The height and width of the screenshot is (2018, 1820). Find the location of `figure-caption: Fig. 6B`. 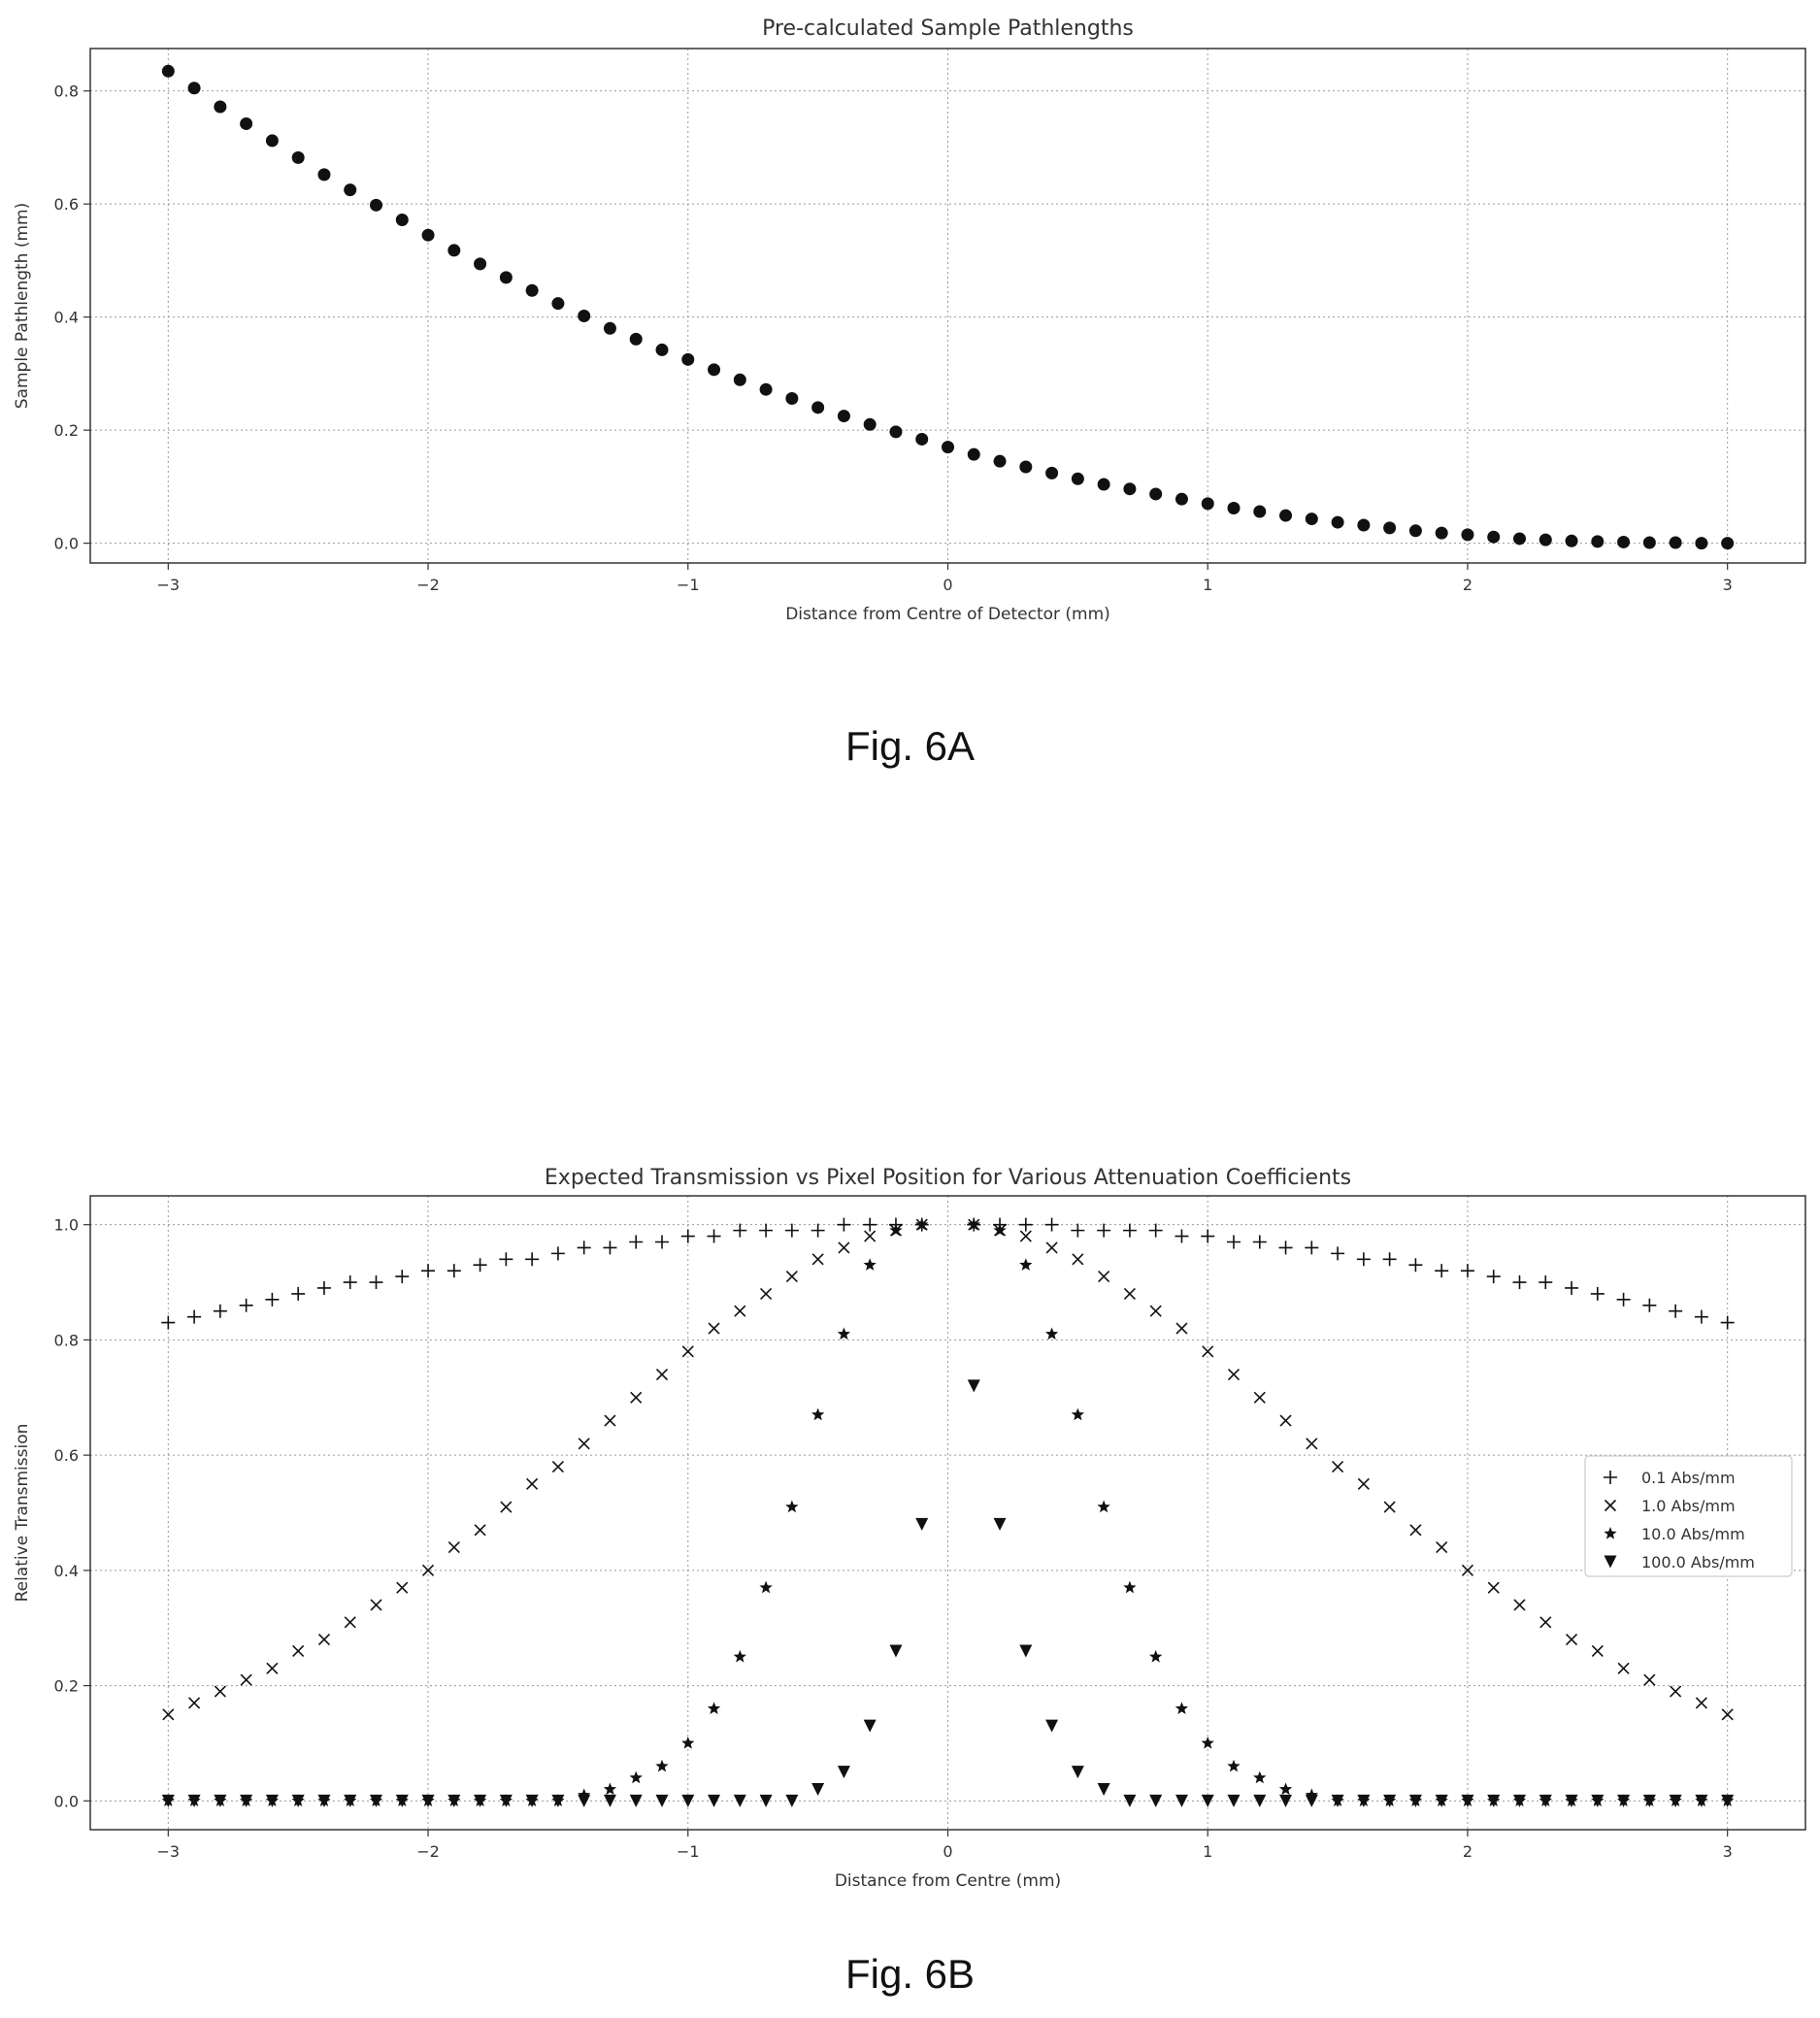

figure-caption: Fig. 6B is located at coordinates (910, 1974).